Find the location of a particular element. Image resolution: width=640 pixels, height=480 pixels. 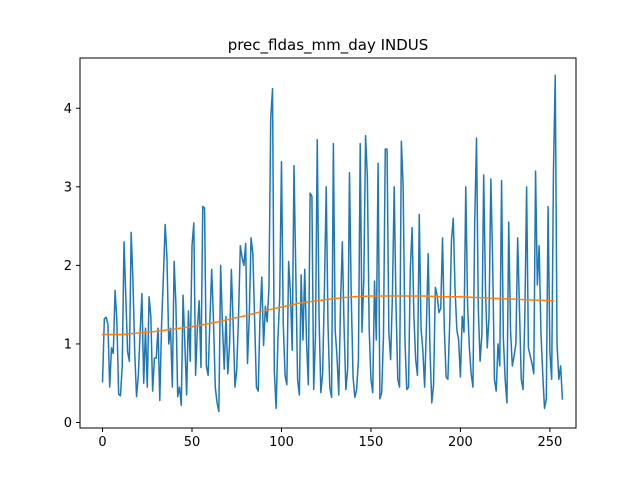

x-tick-label: 100 is located at coordinates (281, 442).